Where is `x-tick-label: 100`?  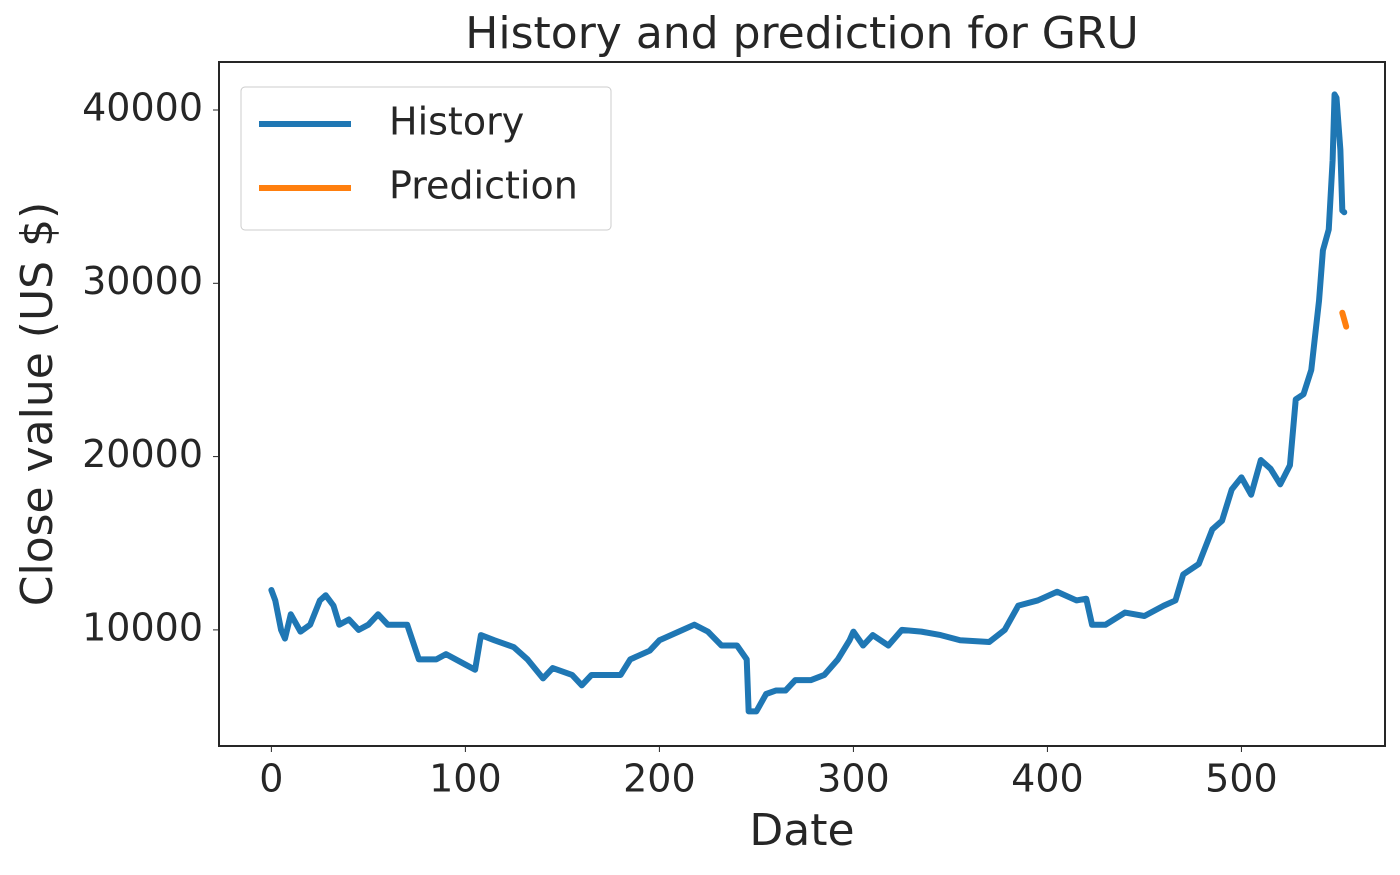 x-tick-label: 100 is located at coordinates (465, 779).